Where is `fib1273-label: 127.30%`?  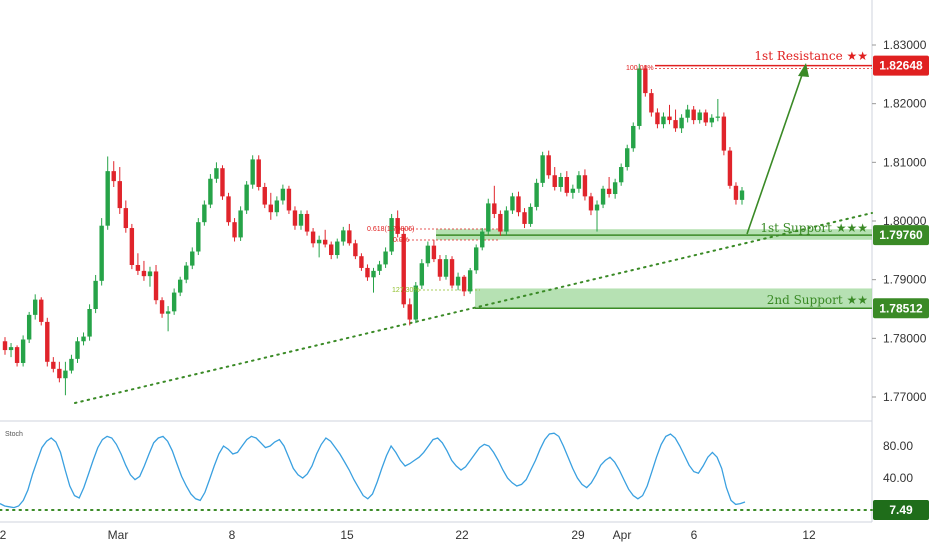 fib1273-label: 127.30% is located at coordinates (406, 290).